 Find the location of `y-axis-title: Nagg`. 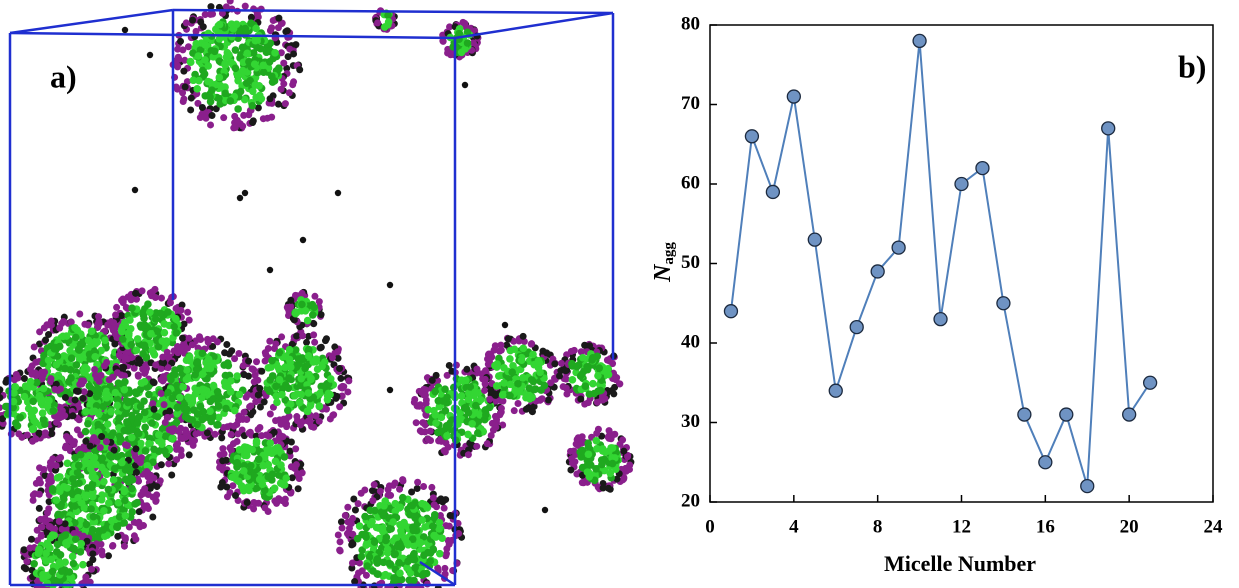

y-axis-title: Nagg is located at coordinates (664, 262).